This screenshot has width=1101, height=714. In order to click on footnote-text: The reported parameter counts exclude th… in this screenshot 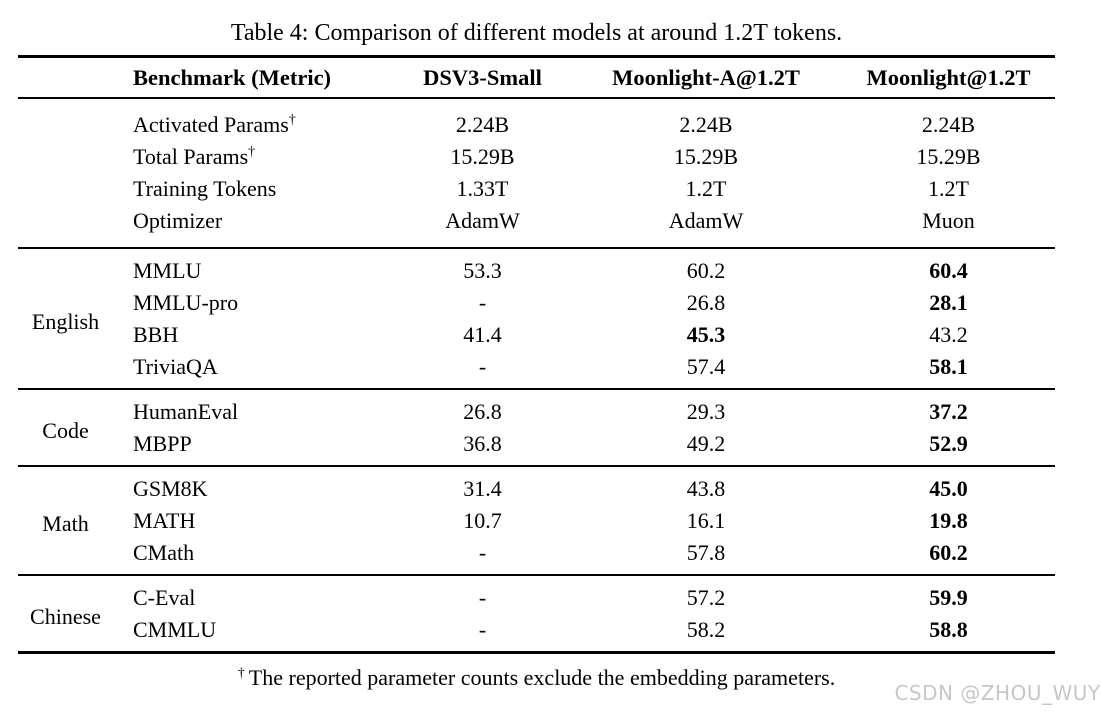, I will do `click(542, 677)`.